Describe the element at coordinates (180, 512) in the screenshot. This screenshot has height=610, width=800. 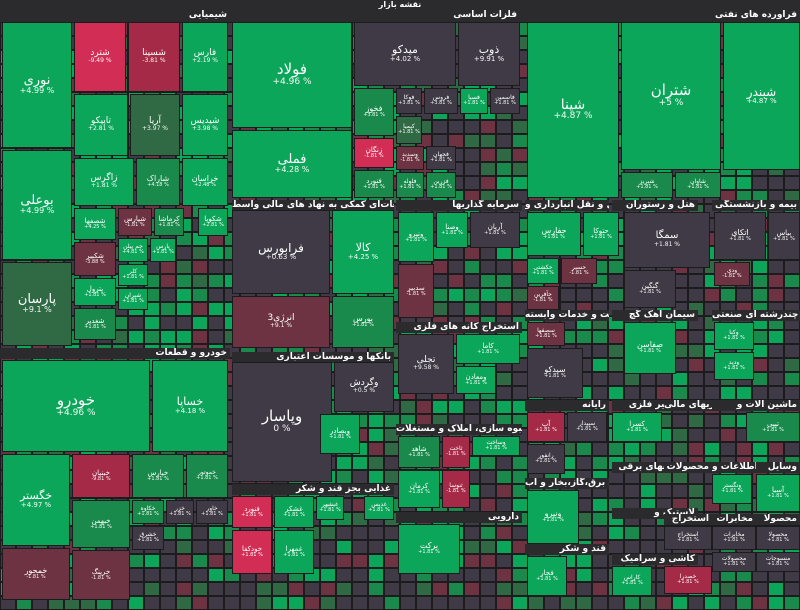
I see `stock-tile: خزر +1.81 %` at that location.